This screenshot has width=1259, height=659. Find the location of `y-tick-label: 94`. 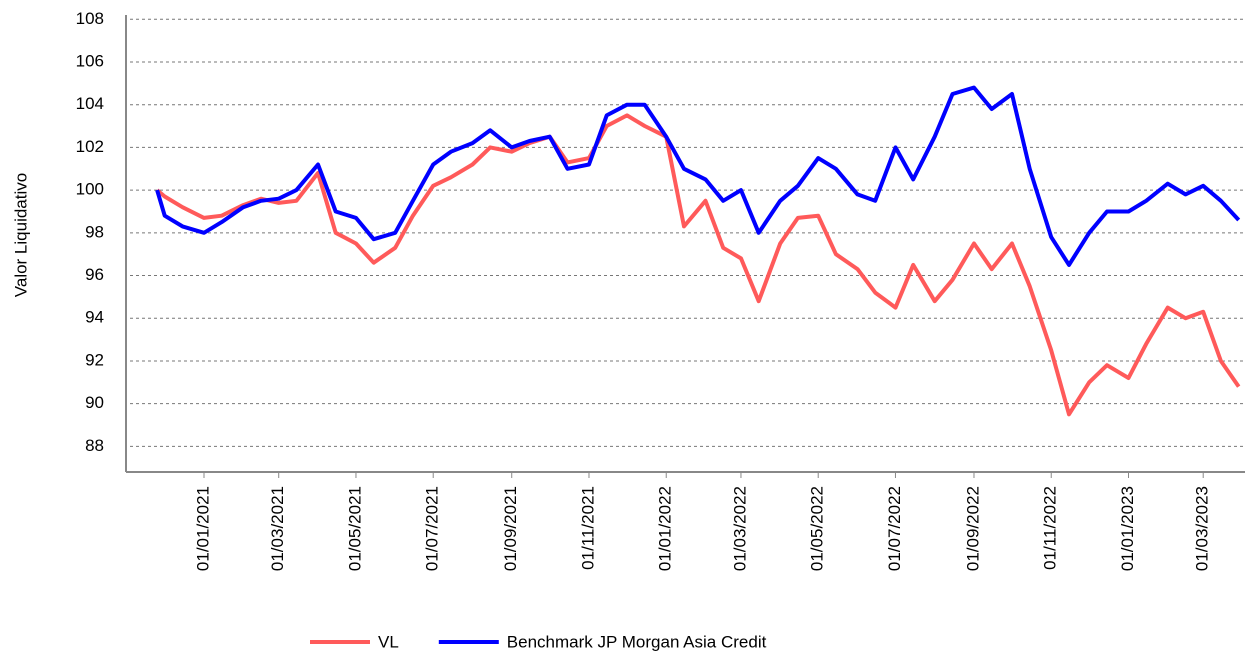

y-tick-label: 94 is located at coordinates (94, 317).